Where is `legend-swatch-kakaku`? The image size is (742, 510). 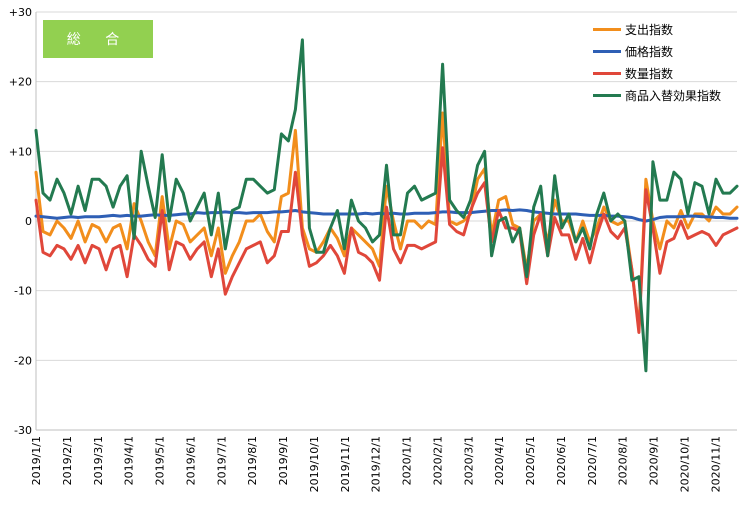 legend-swatch-kakaku is located at coordinates (607, 51).